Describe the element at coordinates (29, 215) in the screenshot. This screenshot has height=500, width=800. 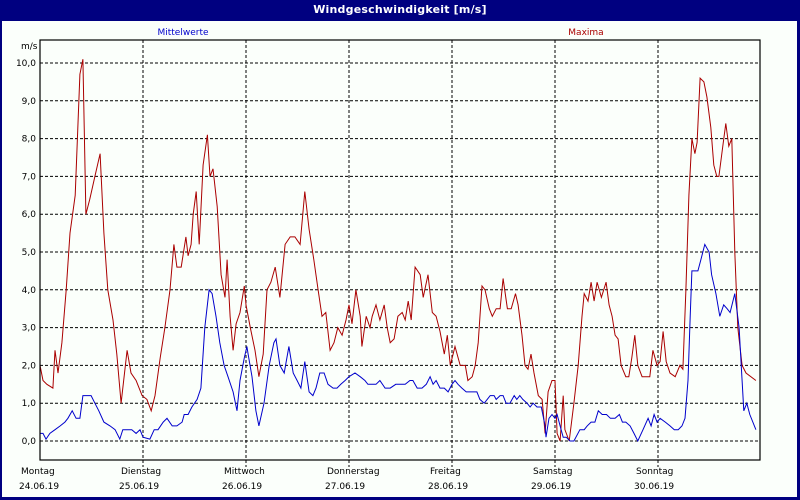
I see `y-tick-label: 6,0` at that location.